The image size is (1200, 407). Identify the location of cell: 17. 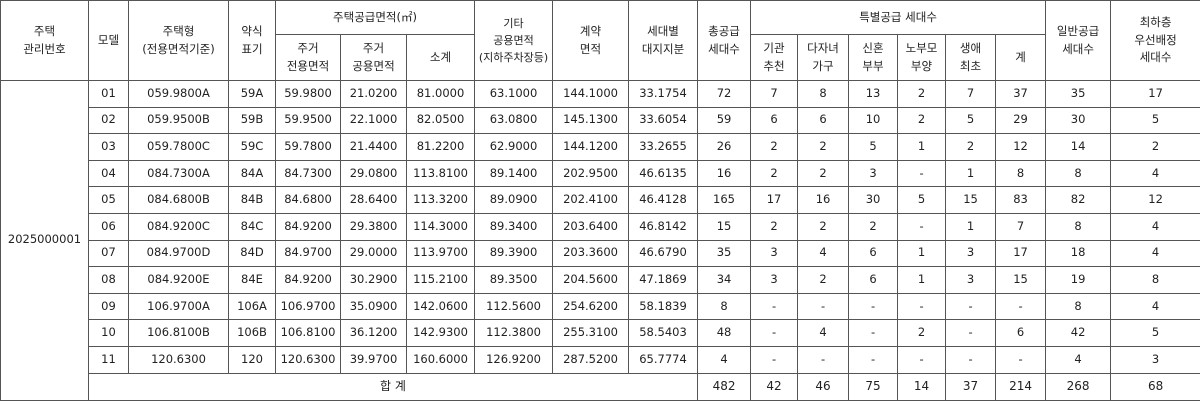
(1155, 94).